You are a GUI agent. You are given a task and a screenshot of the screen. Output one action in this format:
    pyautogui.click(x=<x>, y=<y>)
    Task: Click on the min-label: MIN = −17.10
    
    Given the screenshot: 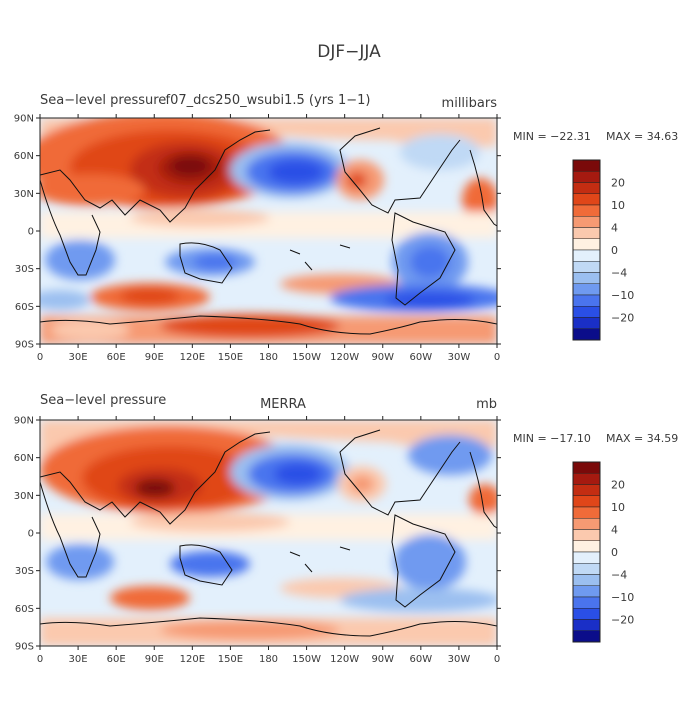 What is the action you would take?
    pyautogui.click(x=552, y=438)
    